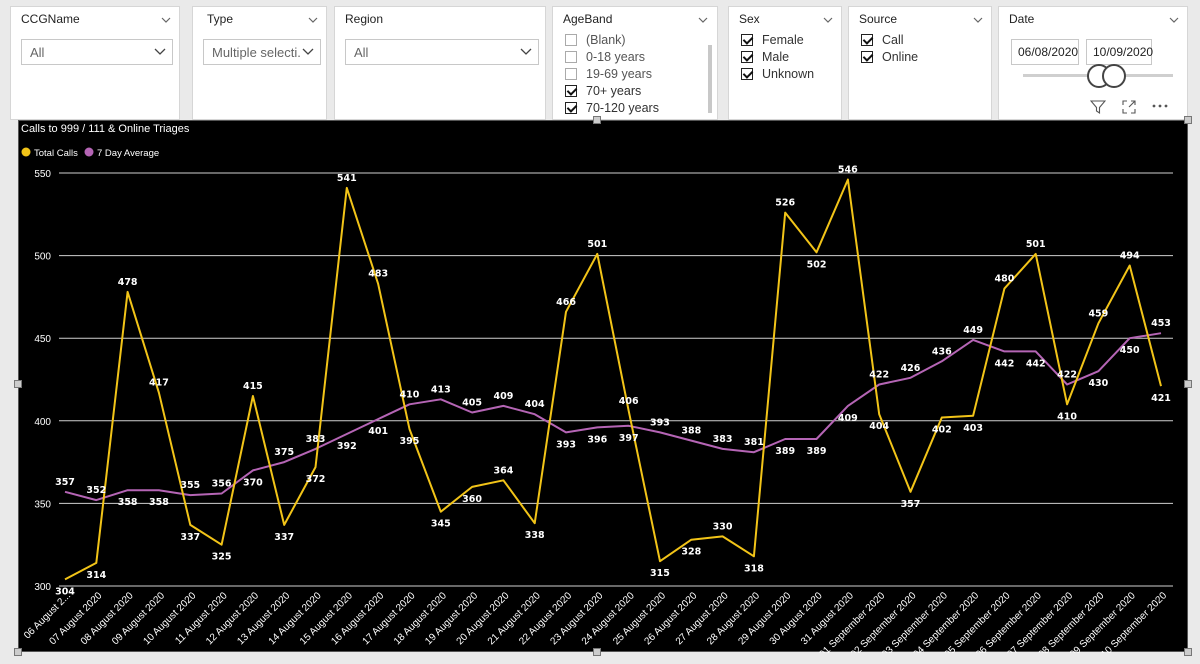  I want to click on data-label: 383, so click(723, 439).